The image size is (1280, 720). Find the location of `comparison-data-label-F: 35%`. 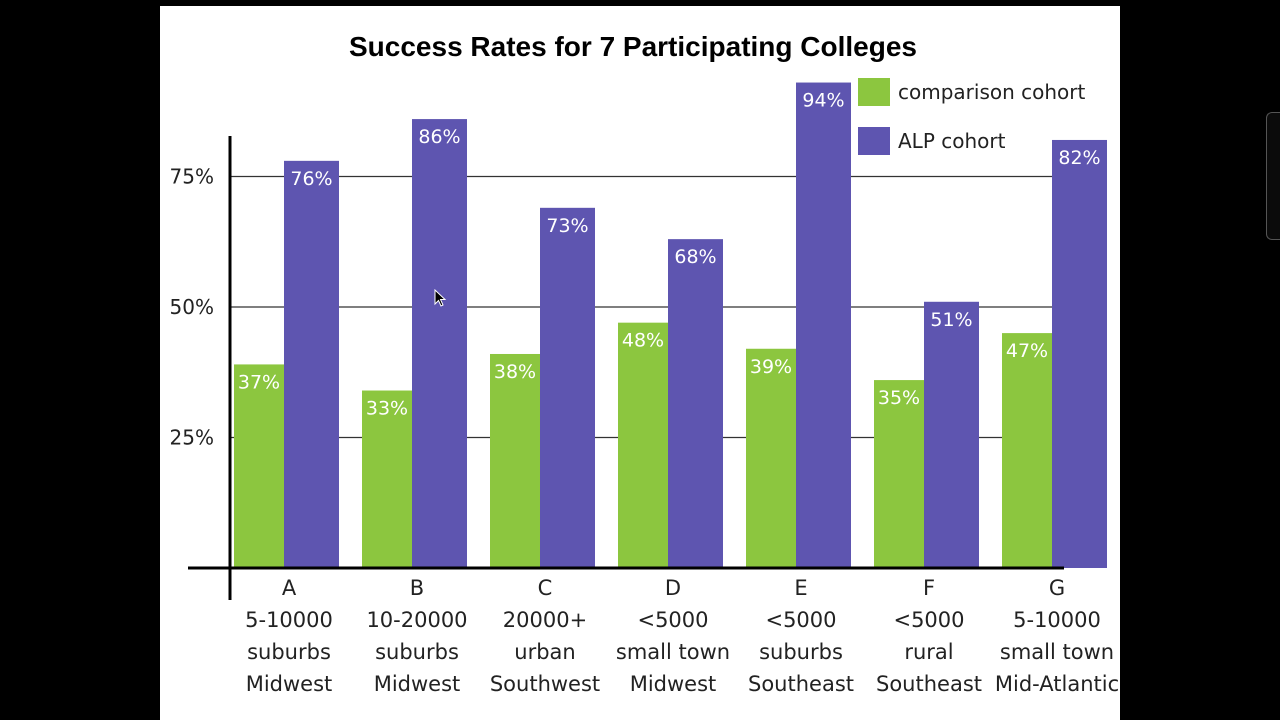

comparison-data-label-F: 35% is located at coordinates (899, 398).